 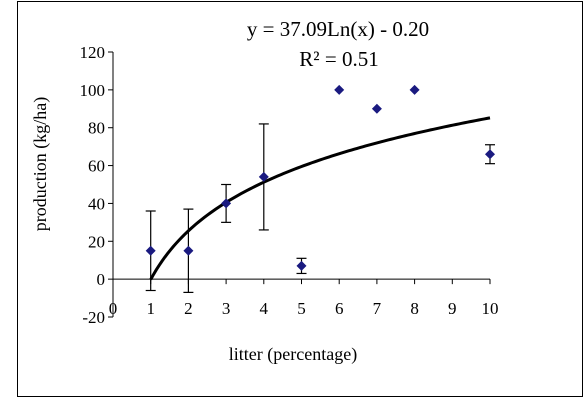 I want to click on y-tick-label: 100, so click(x=93, y=90).